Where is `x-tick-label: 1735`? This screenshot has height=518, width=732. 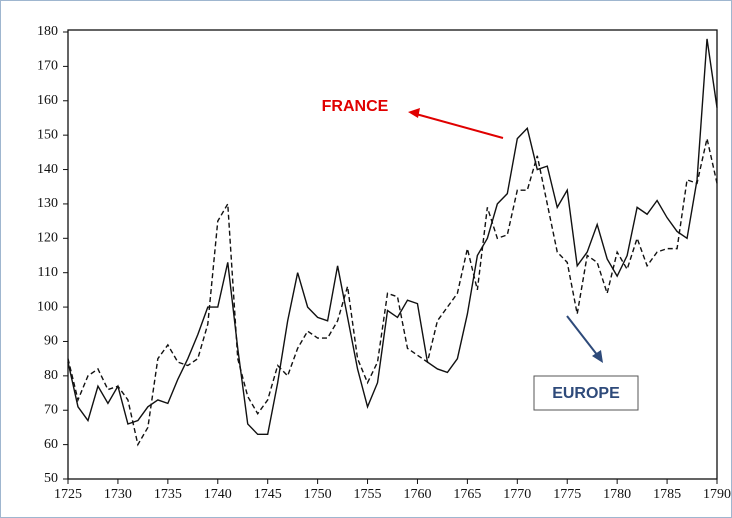 x-tick-label: 1735 is located at coordinates (168, 494).